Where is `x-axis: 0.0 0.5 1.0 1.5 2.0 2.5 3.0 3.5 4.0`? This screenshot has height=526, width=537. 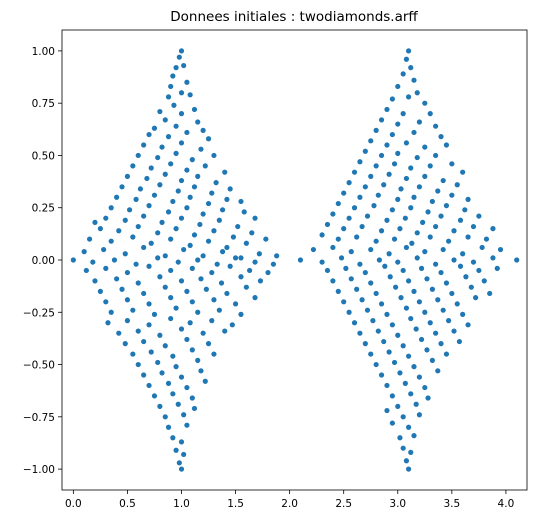 x-axis: 0.0 0.5 1.0 1.5 2.0 2.5 3.0 3.5 4.0 is located at coordinates (289, 500).